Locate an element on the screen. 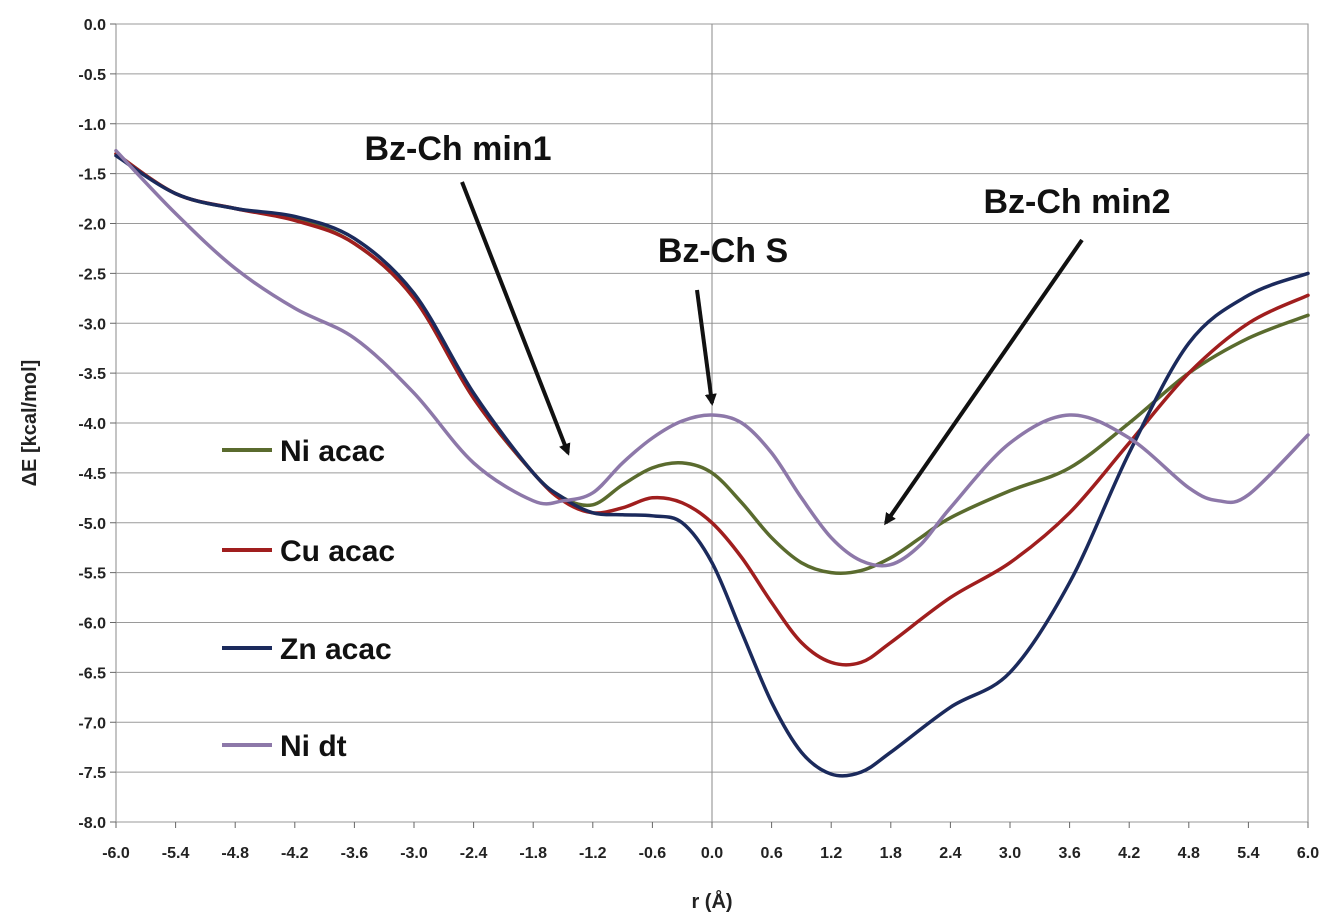  y-tick-label: -2.5 is located at coordinates (92, 274).